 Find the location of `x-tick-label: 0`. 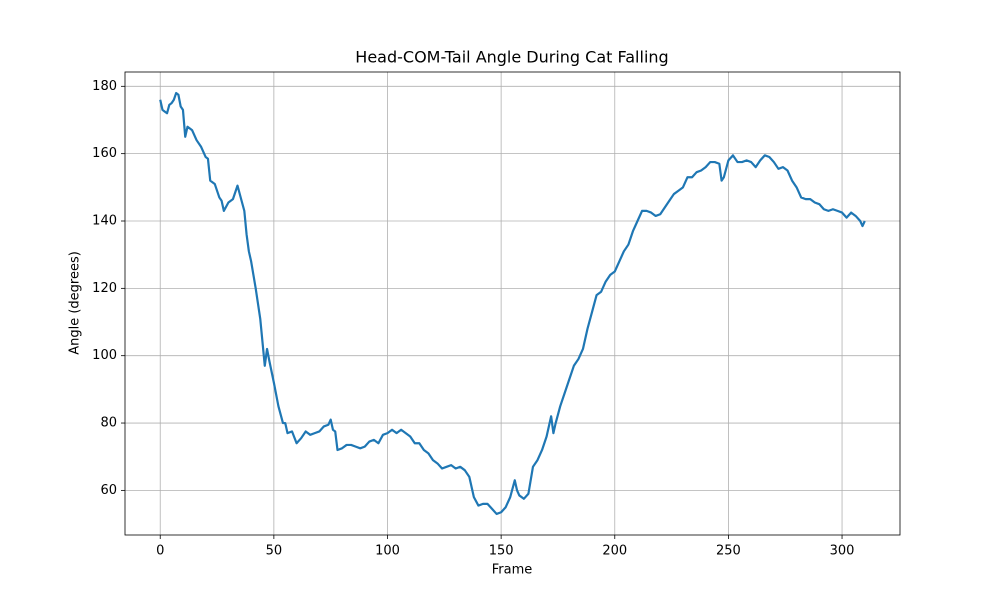

x-tick-label: 0 is located at coordinates (160, 551).